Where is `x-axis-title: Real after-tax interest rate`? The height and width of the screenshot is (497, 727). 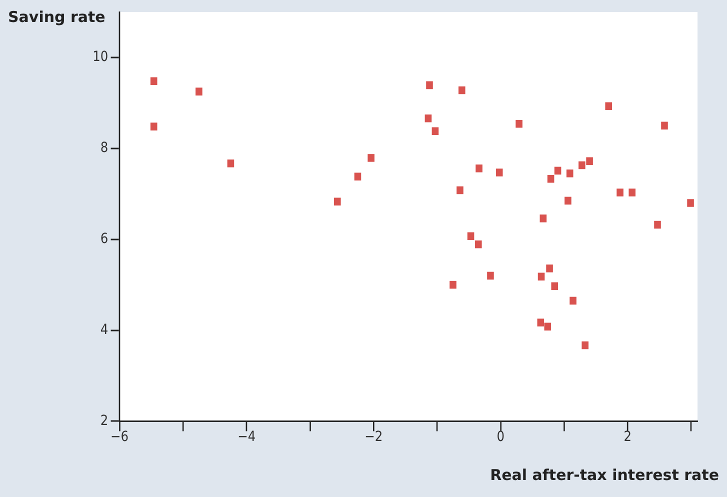
x-axis-title: Real after-tax interest rate is located at coordinates (604, 475).